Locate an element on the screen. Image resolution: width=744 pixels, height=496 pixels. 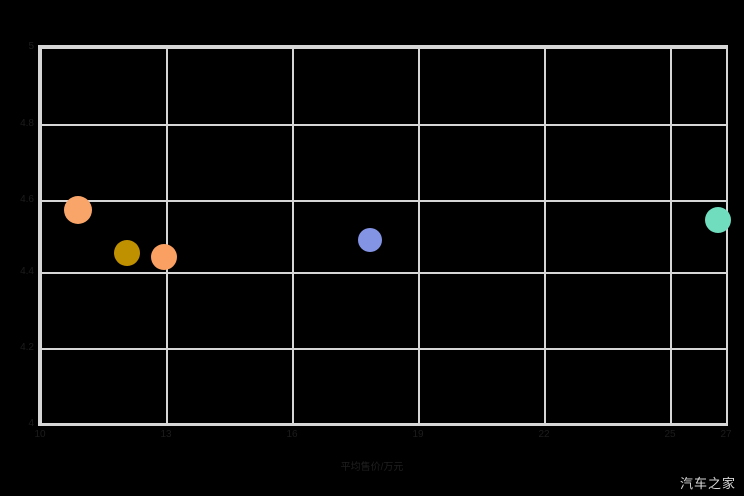
x-tick-label-3: 19 is located at coordinates (418, 434).